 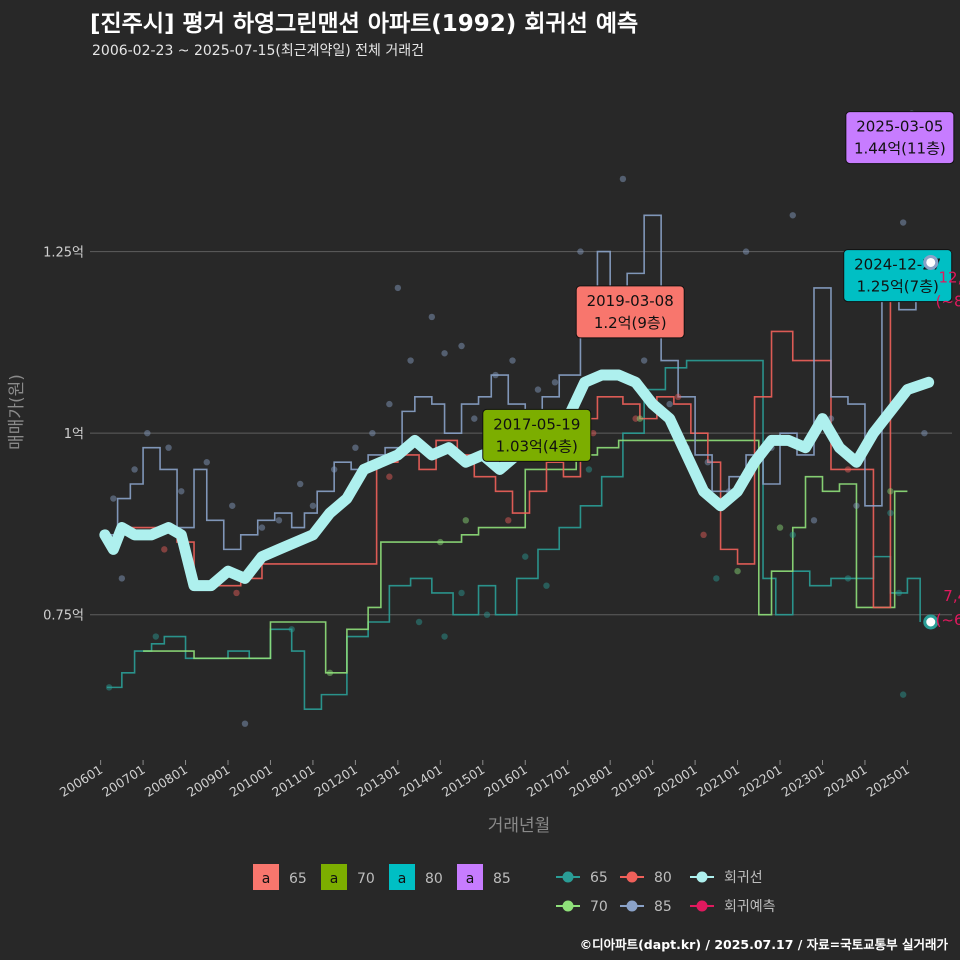 I want to click on legend-area-label: 80, so click(x=434, y=879).